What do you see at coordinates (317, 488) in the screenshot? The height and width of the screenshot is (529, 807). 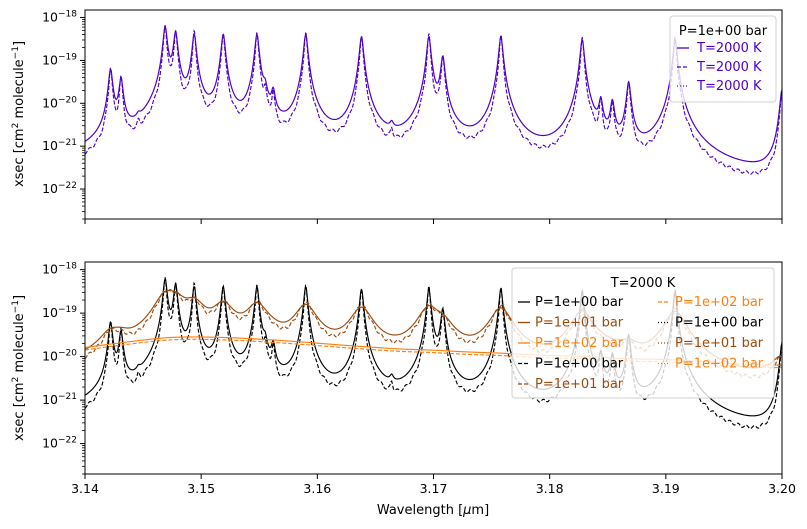 I see `bottom-xtick-label-2: 3.16` at bounding box center [317, 488].